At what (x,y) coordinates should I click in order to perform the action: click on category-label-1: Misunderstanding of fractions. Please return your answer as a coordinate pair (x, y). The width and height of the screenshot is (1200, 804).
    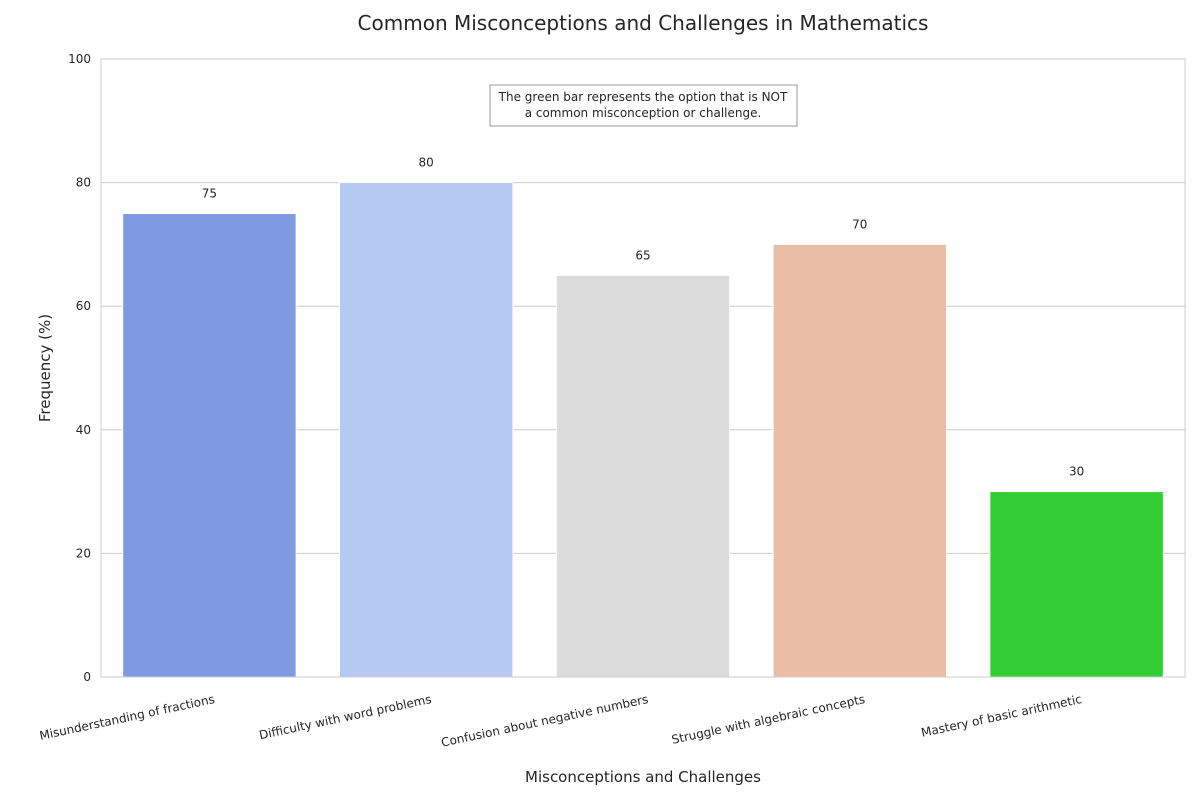
    Looking at the image, I should click on (127, 717).